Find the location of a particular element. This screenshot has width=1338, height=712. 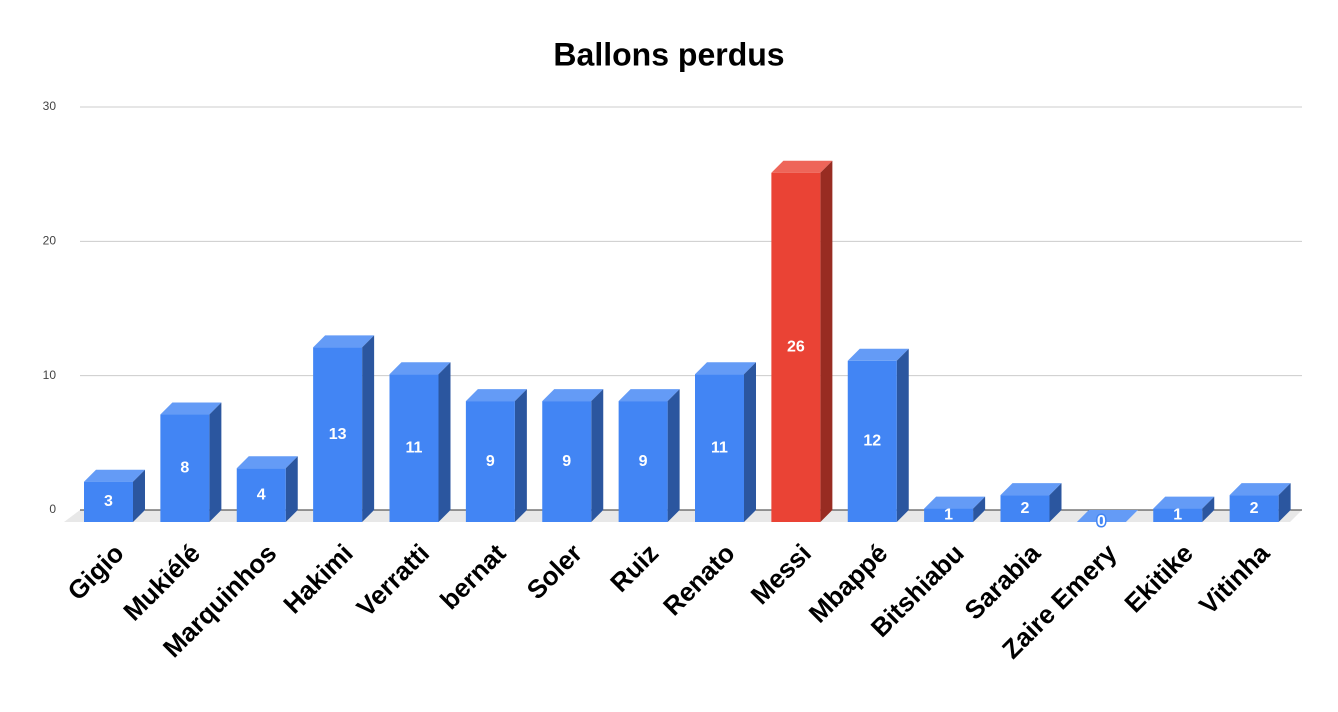

x-tick-label: Hakimi is located at coordinates (318, 579).